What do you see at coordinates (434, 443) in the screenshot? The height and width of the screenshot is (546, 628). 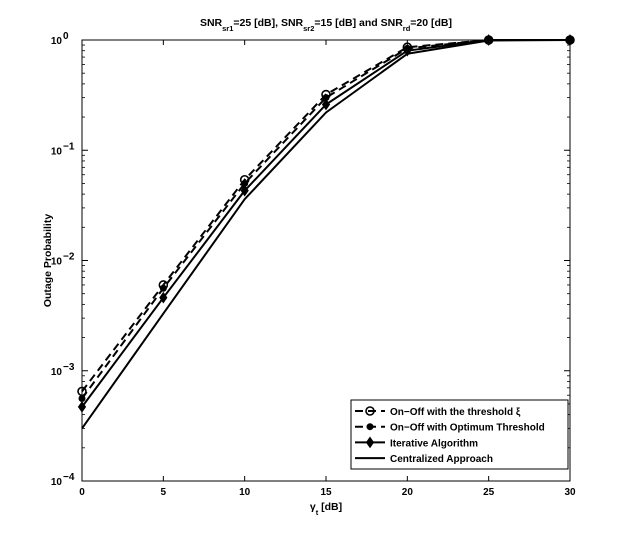 I see `legend-label: Iterative Algorithm` at bounding box center [434, 443].